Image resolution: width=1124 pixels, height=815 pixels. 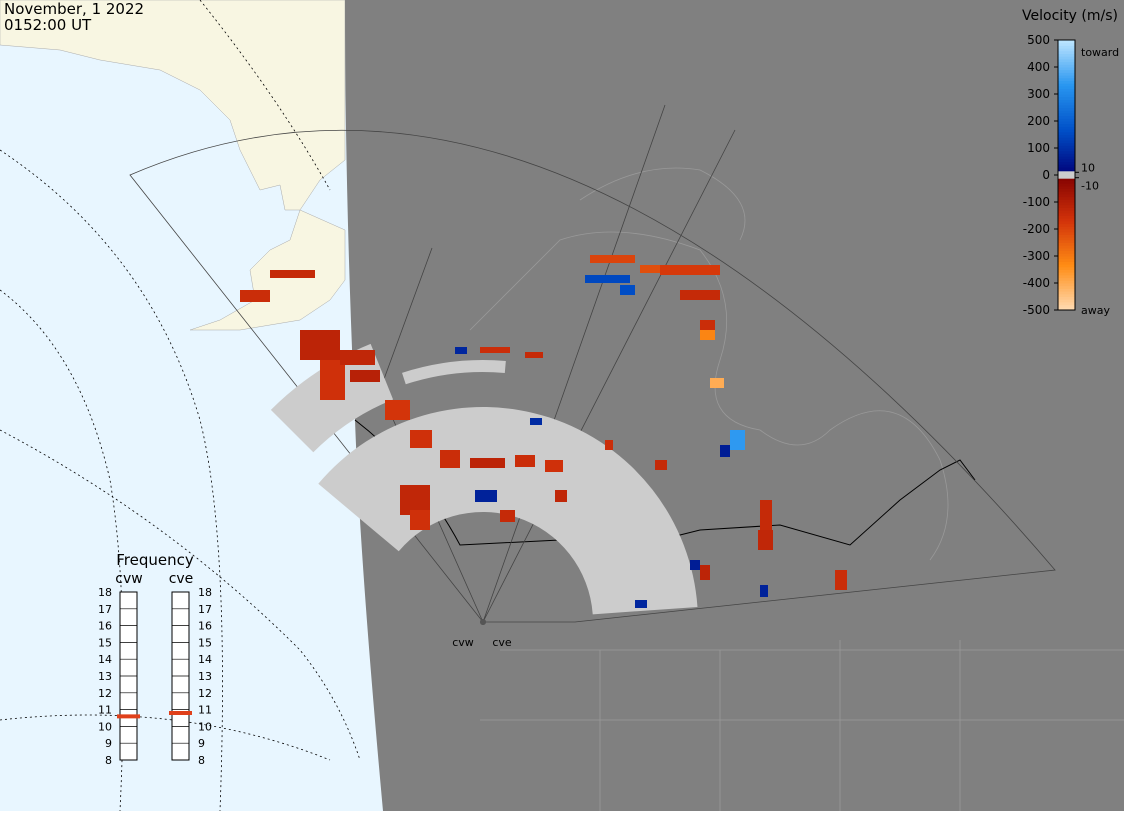 I want to click on colorbar-tick-label: 0, so click(x=1046, y=175).